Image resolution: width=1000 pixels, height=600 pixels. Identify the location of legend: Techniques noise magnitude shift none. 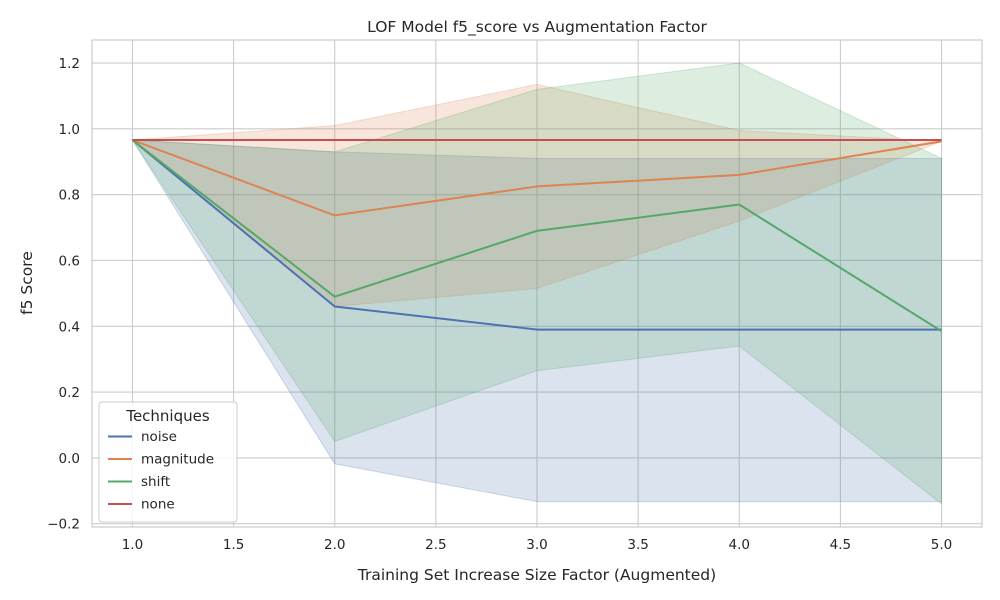
(168, 462).